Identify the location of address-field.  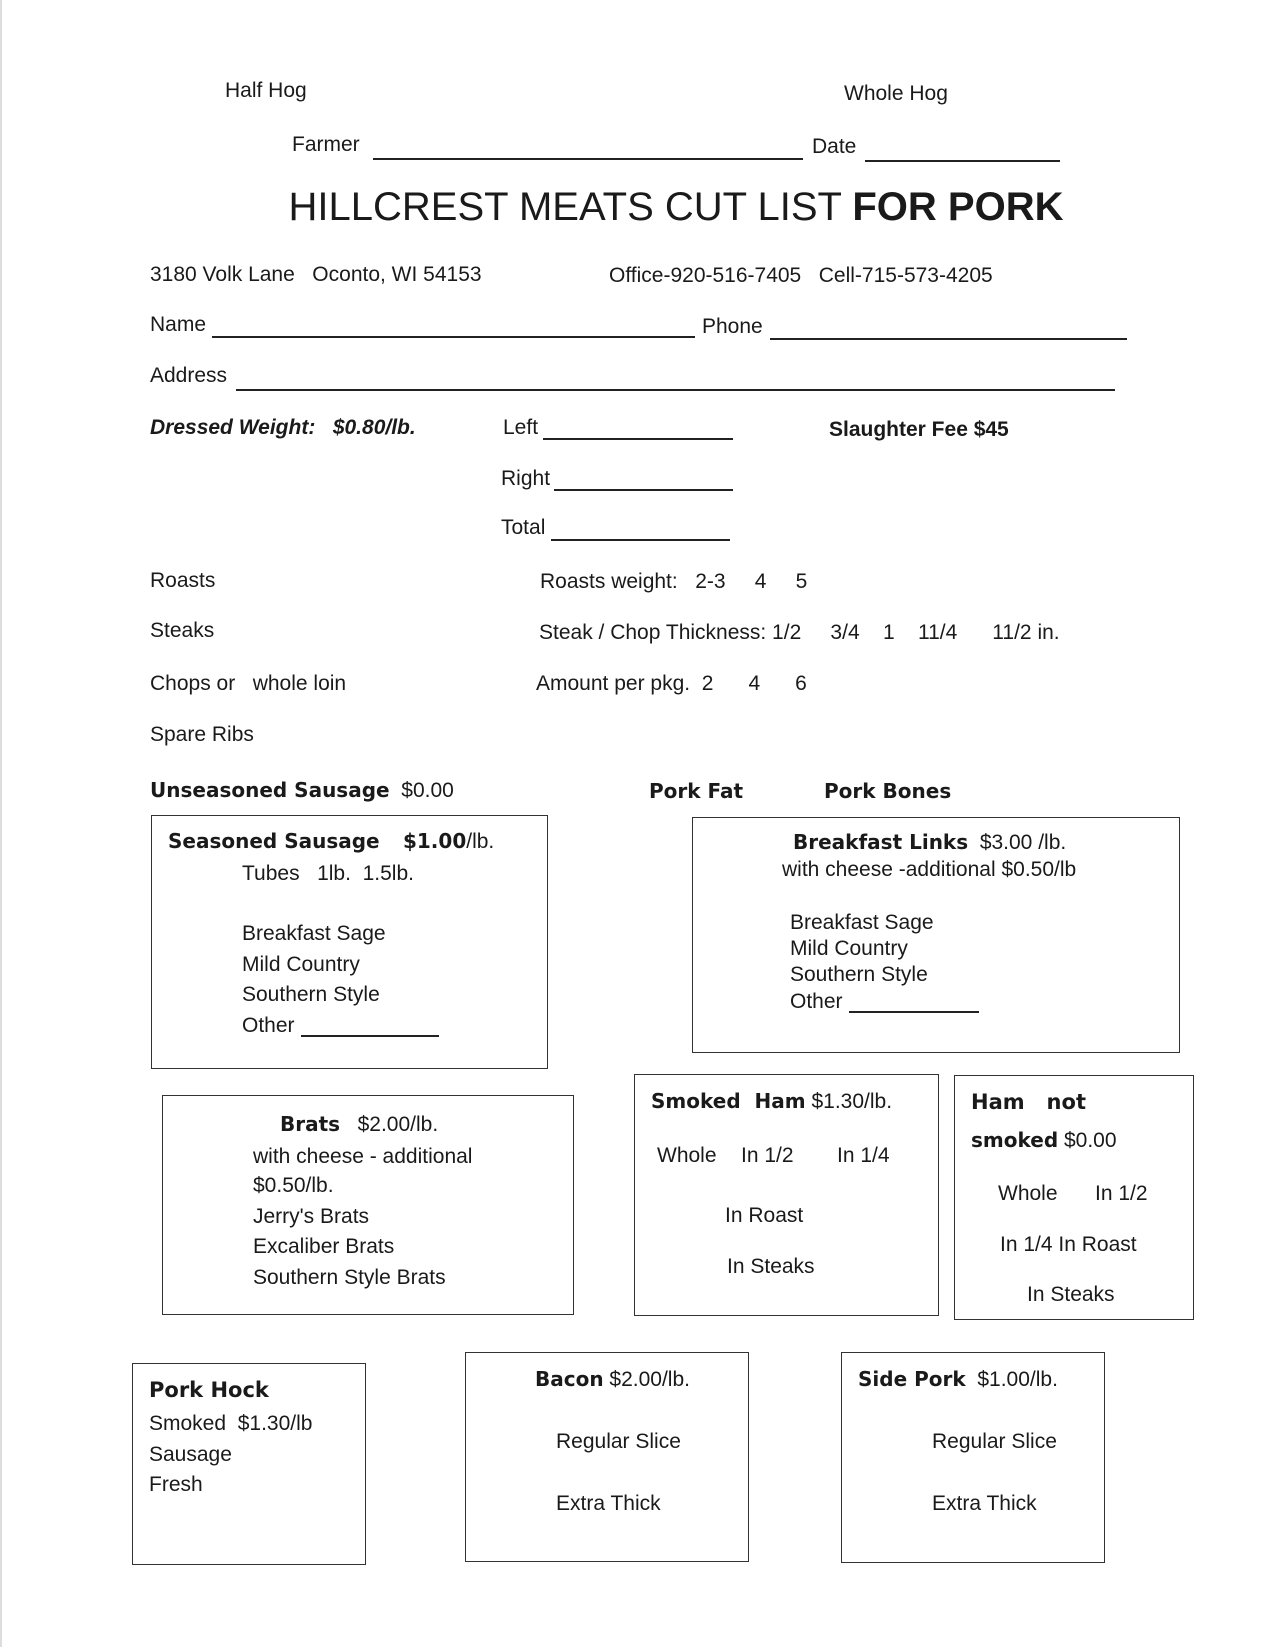
(675, 390).